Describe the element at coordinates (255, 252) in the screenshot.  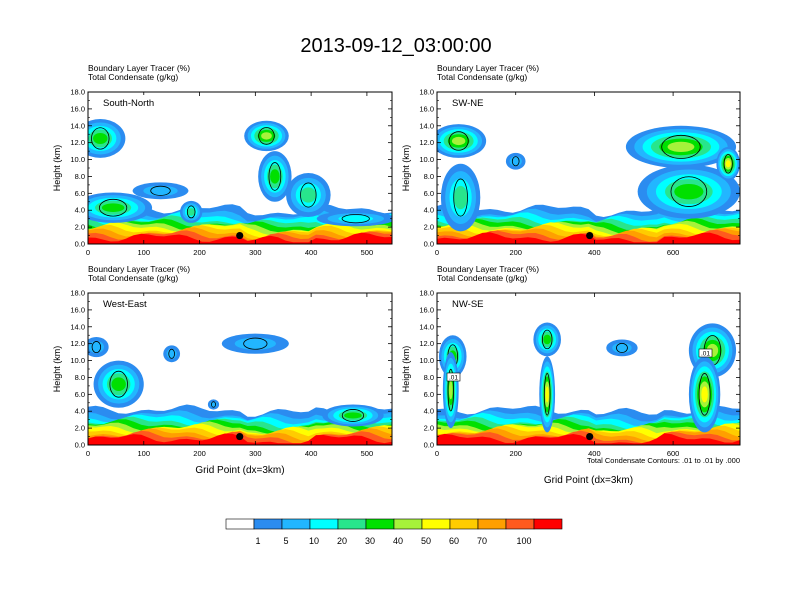
I see `x-tick-label: 300` at that location.